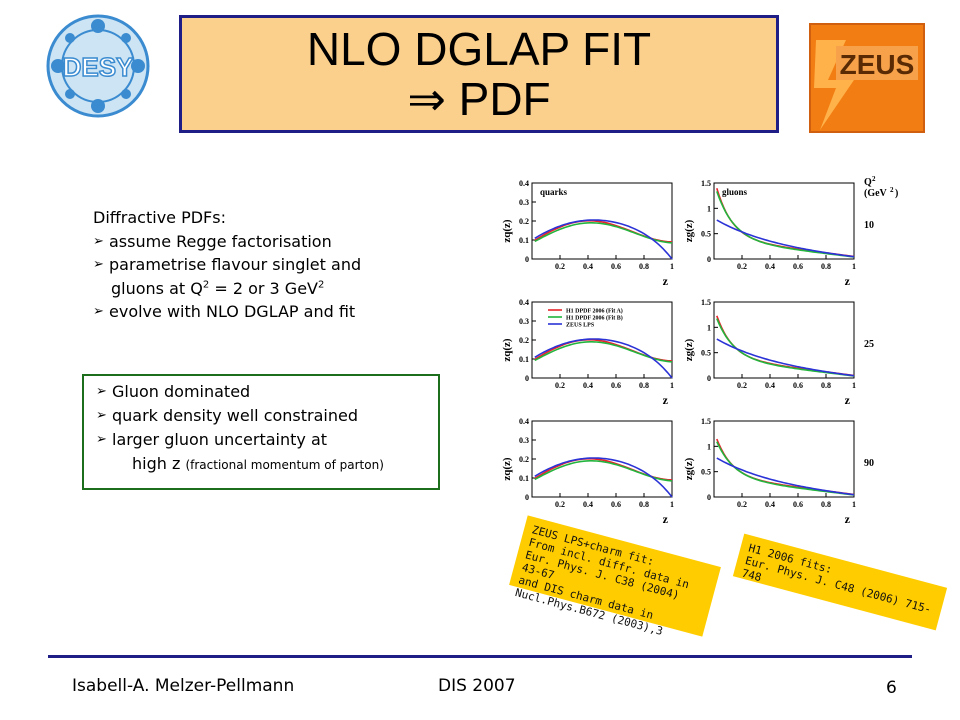  I want to click on title-line1: NLO DGLAP FIT, so click(479, 49).